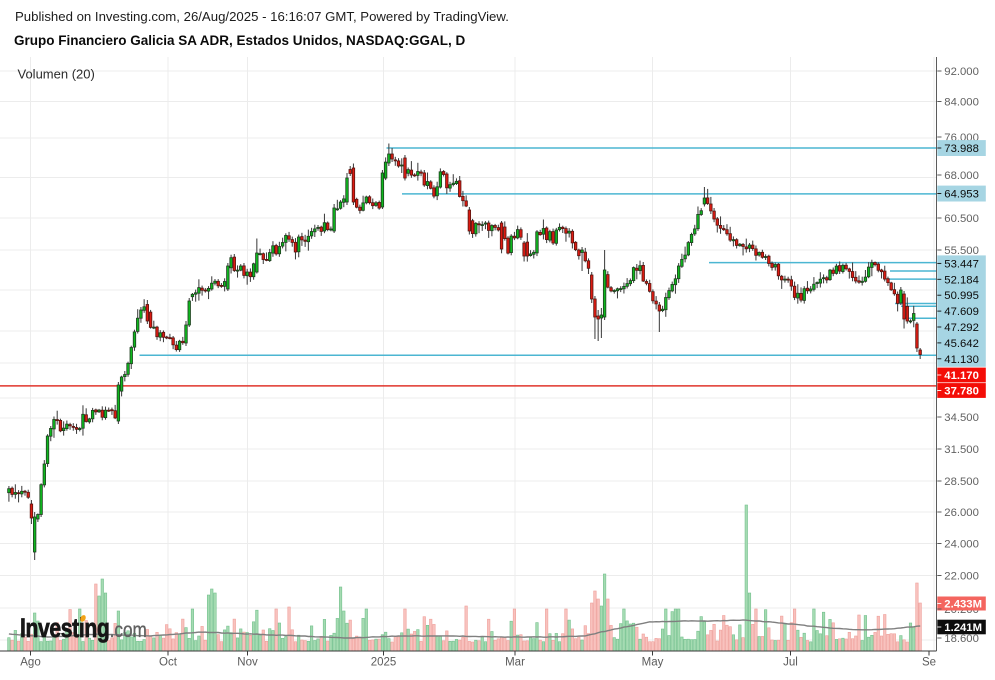  Describe the element at coordinates (961, 513) in the screenshot. I see `svg-text: 26.000` at that location.